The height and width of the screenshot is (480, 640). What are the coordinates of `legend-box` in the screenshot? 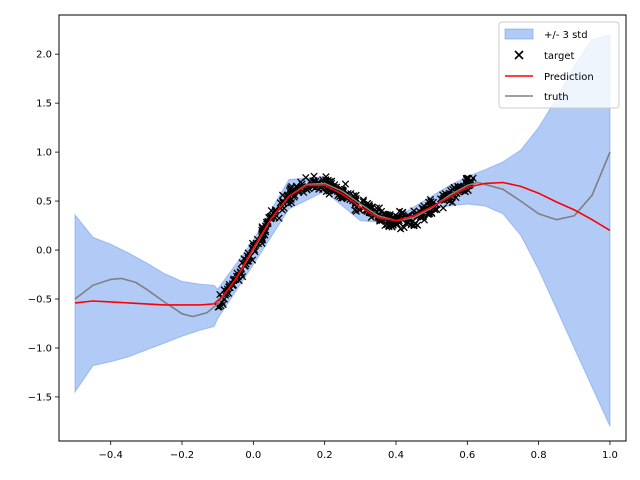 It's located at (559, 65).